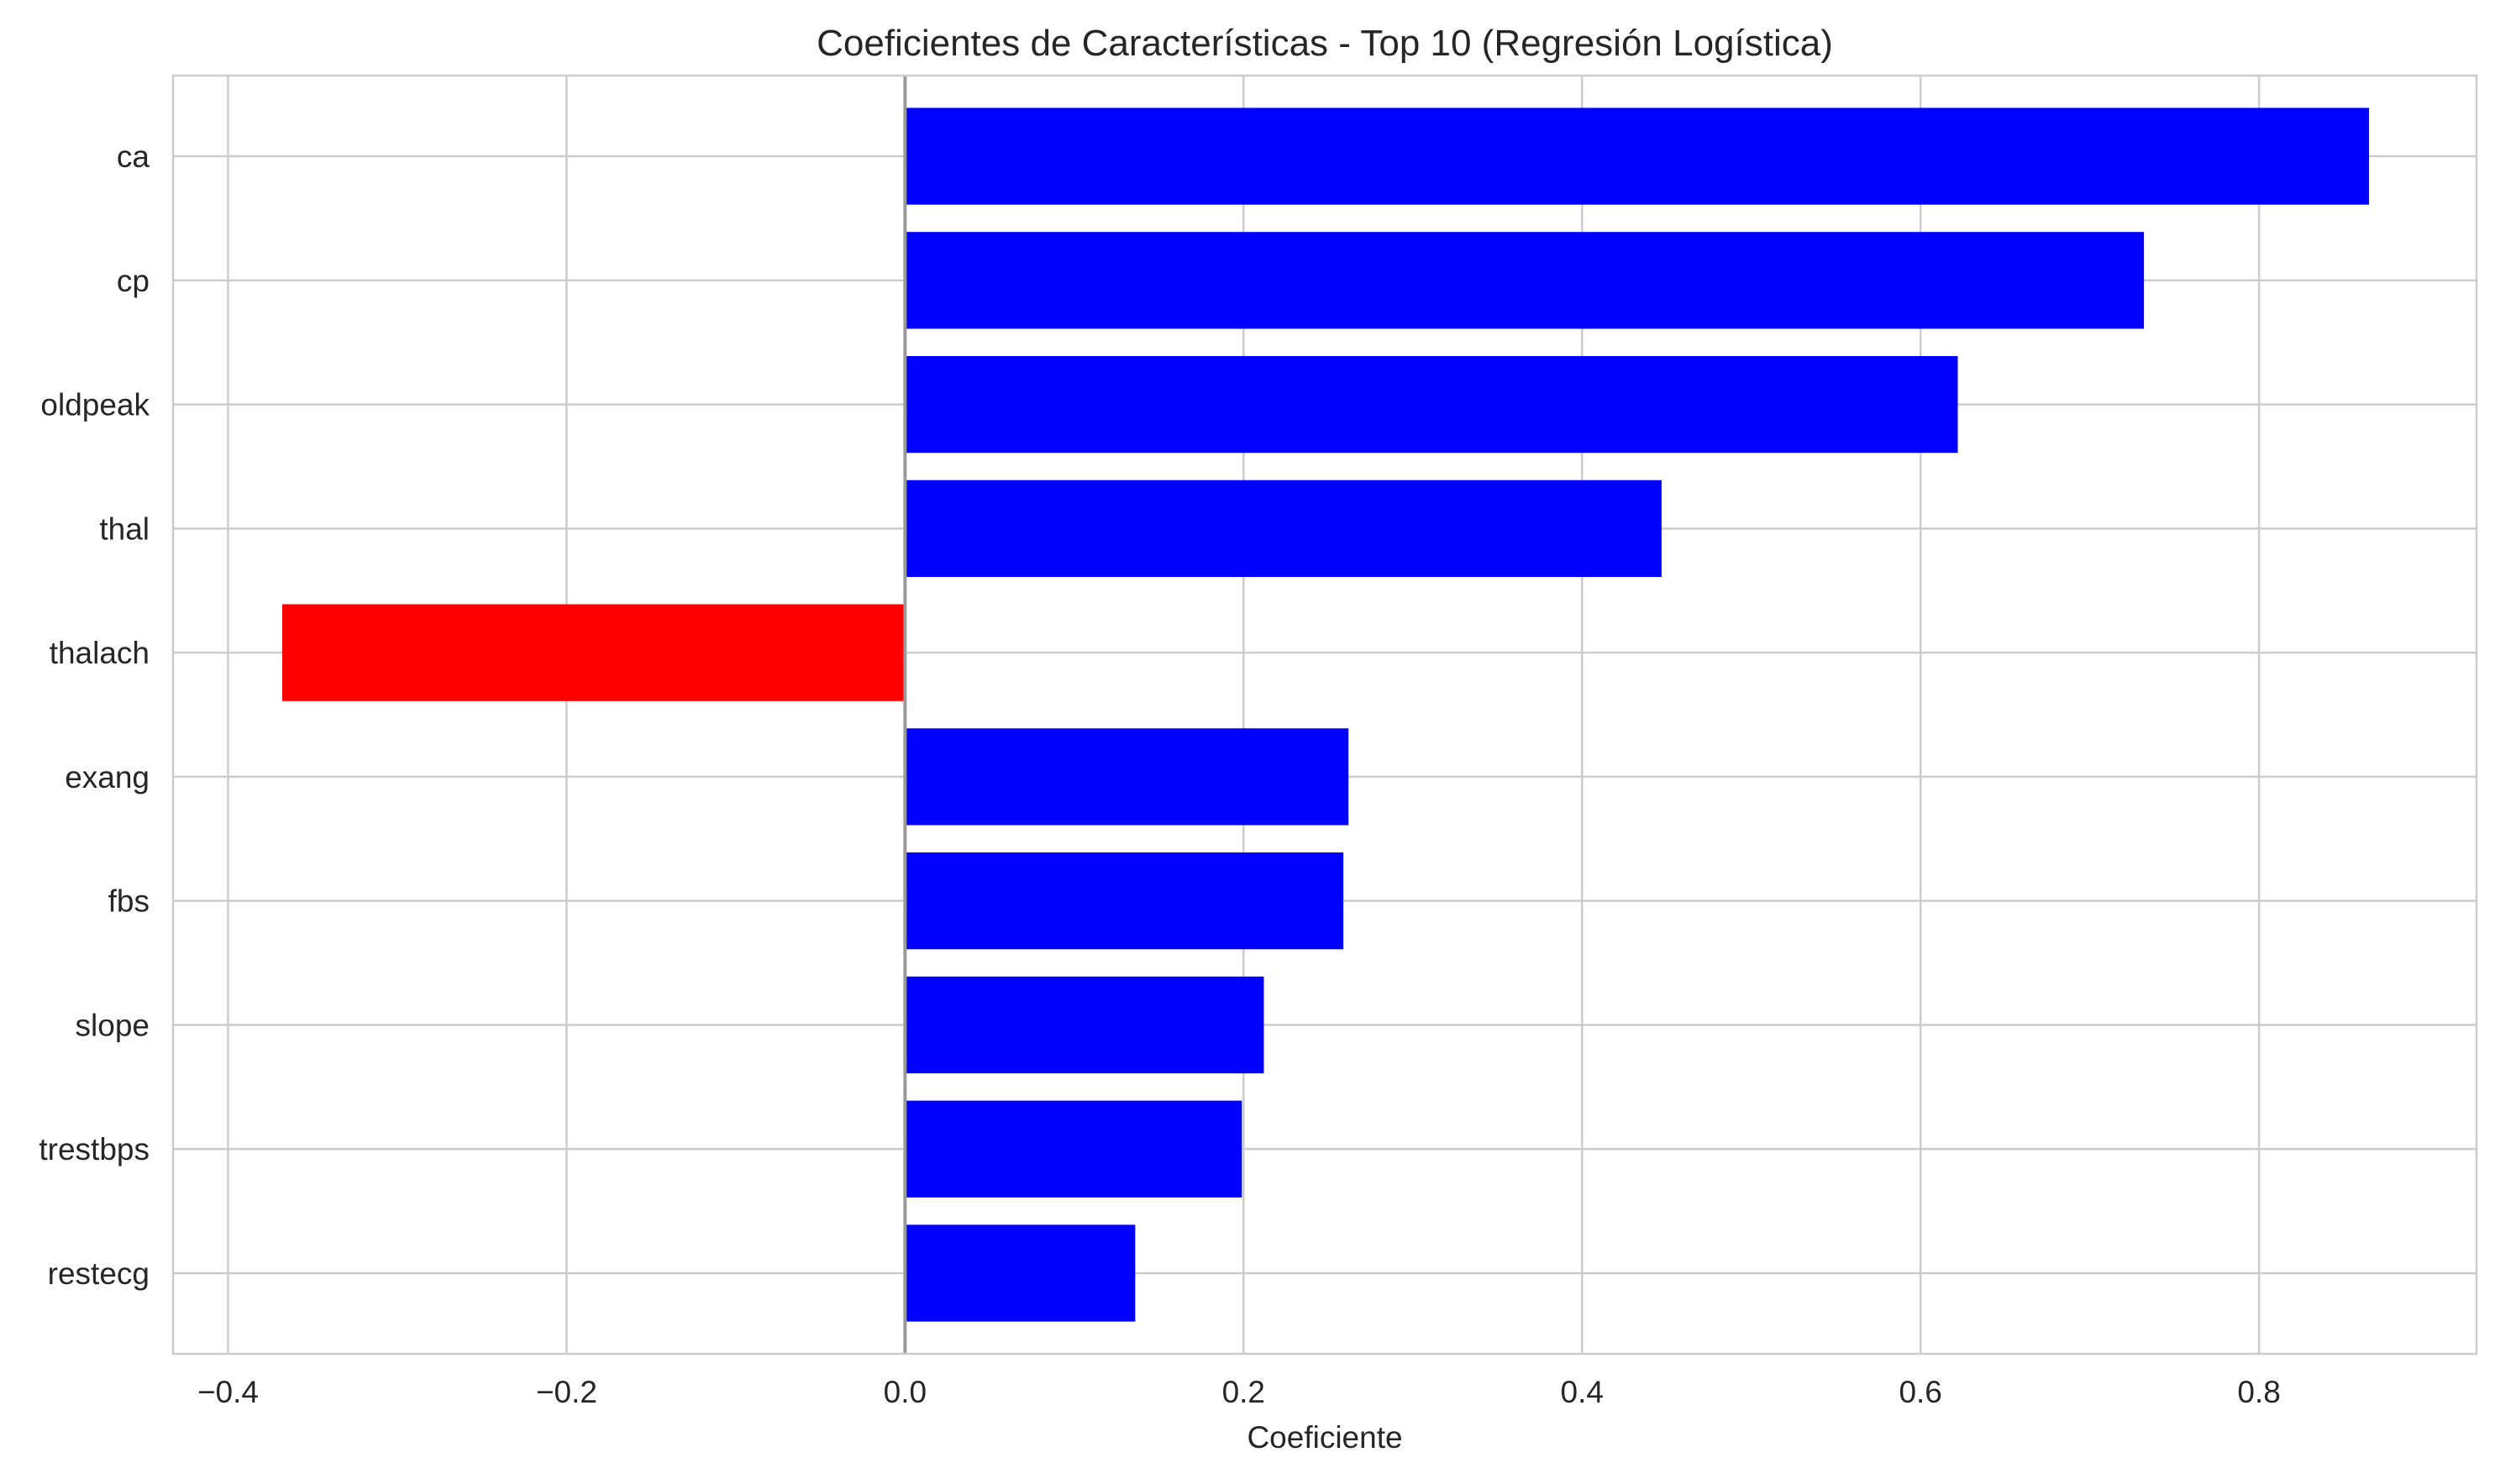 This screenshot has width=2495, height=1484. I want to click on y-tick-label-oldpeak: oldpeak, so click(95, 405).